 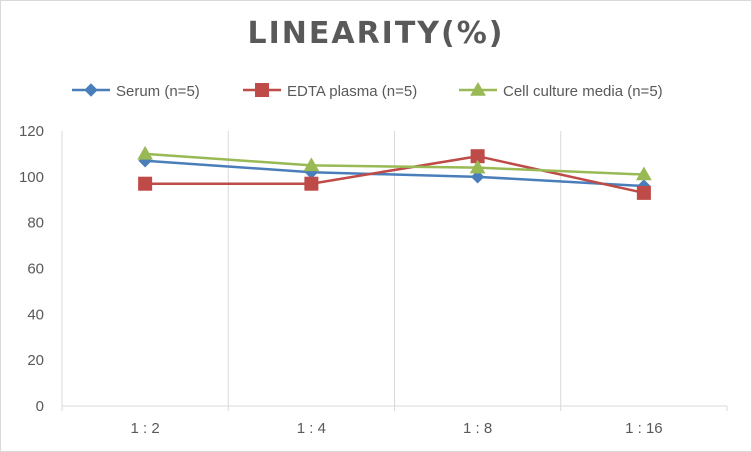 I want to click on legend-label: Cell culture media (n=5), so click(x=583, y=91).